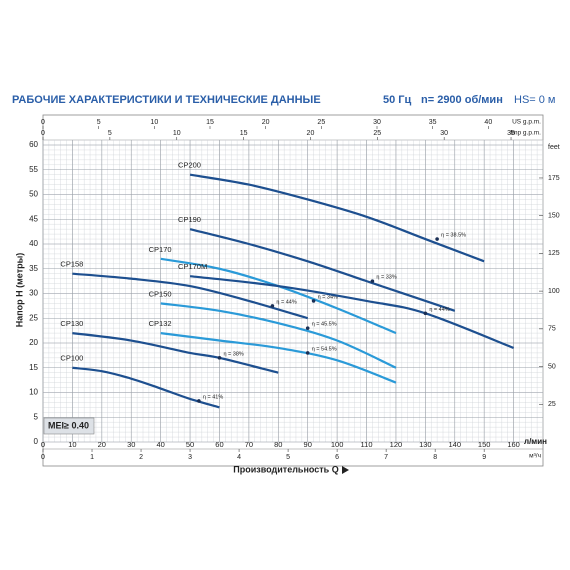 The width and height of the screenshot is (570, 570). Describe the element at coordinates (33, 218) in the screenshot. I see `y-tick-label: 45` at that location.